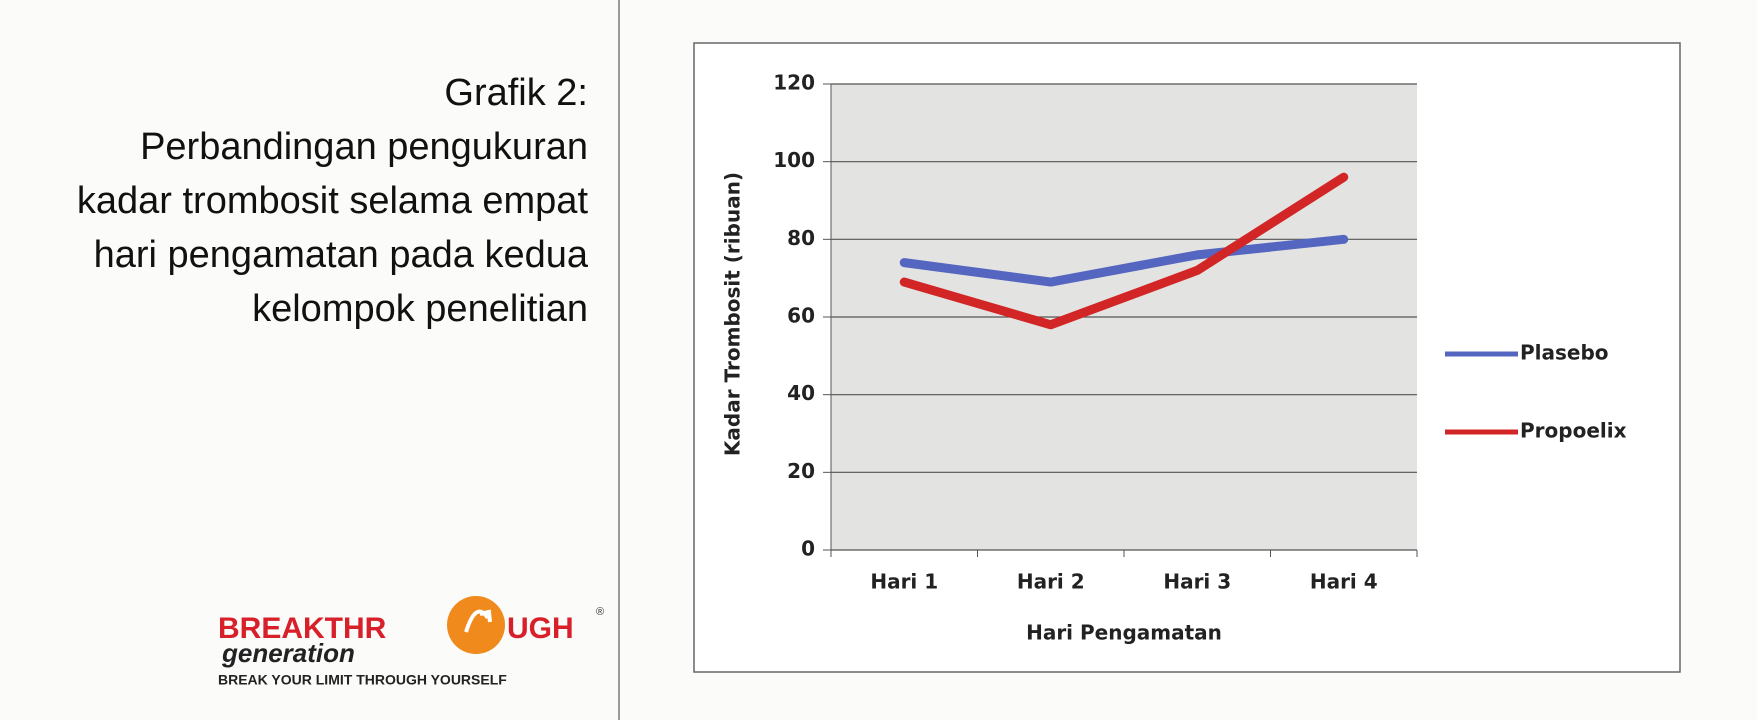 This screenshot has height=720, width=1757. Describe the element at coordinates (801, 316) in the screenshot. I see `y-tick-label: 60` at that location.